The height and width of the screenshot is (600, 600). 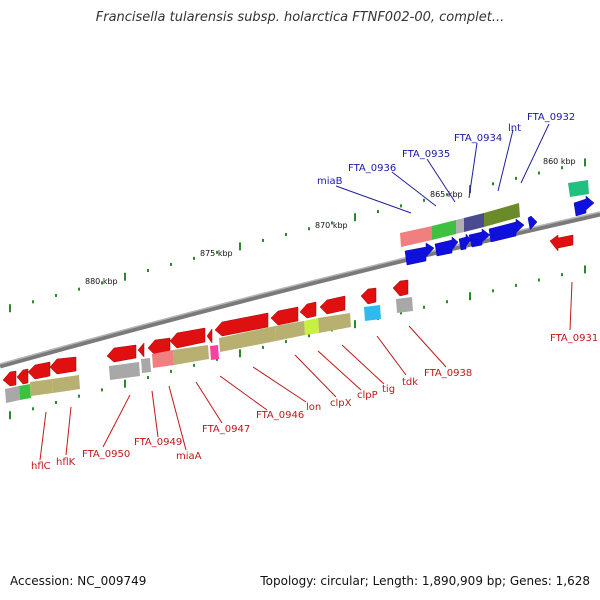 I want to click on gene-label-clpx: clpX, so click(x=341, y=403).